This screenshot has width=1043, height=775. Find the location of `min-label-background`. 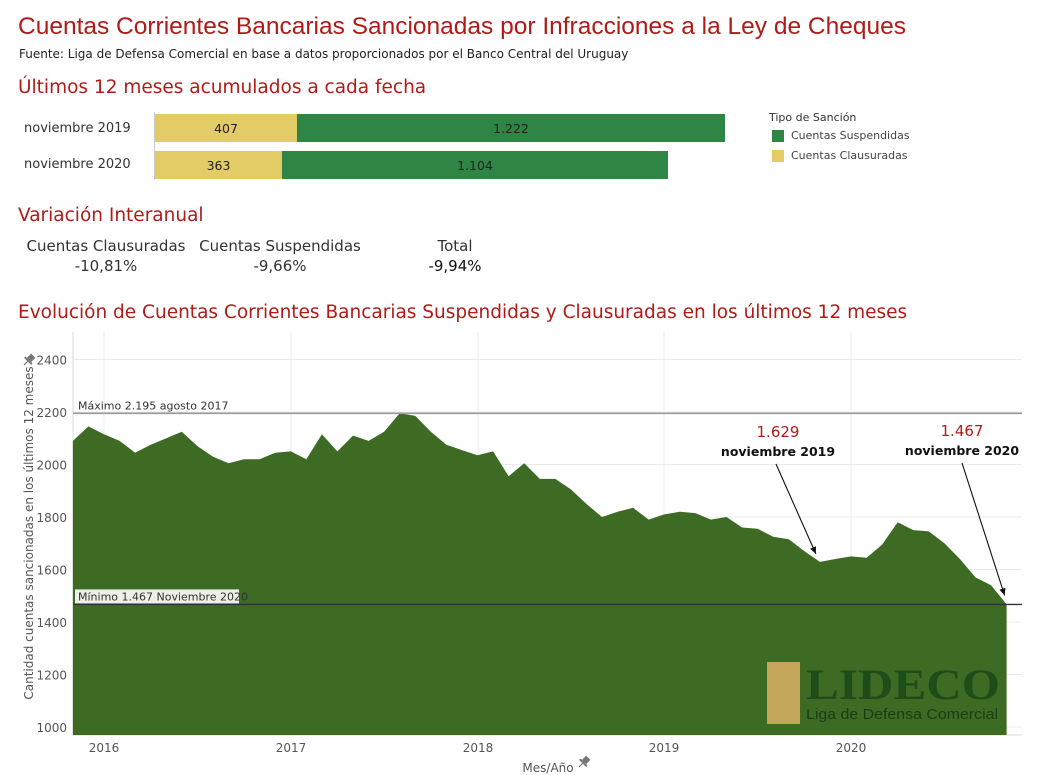

min-label-background is located at coordinates (157, 596).